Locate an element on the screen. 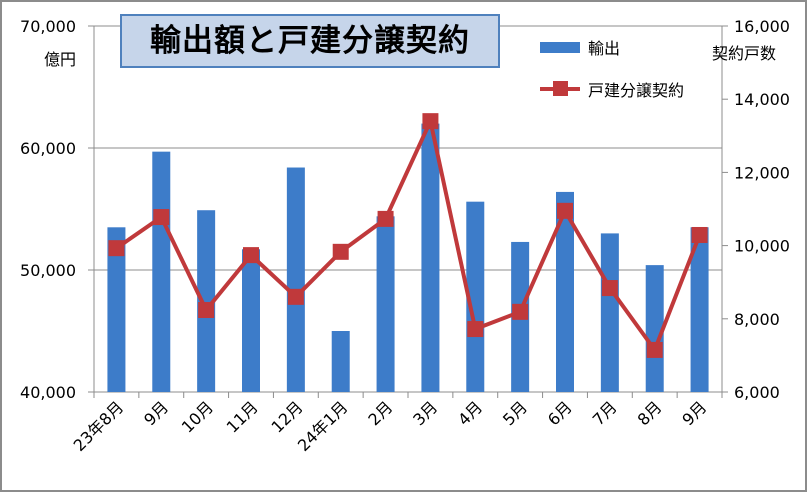 The image size is (807, 492). chart-title: 輸出額と戸建分譲契約 is located at coordinates (310, 41).